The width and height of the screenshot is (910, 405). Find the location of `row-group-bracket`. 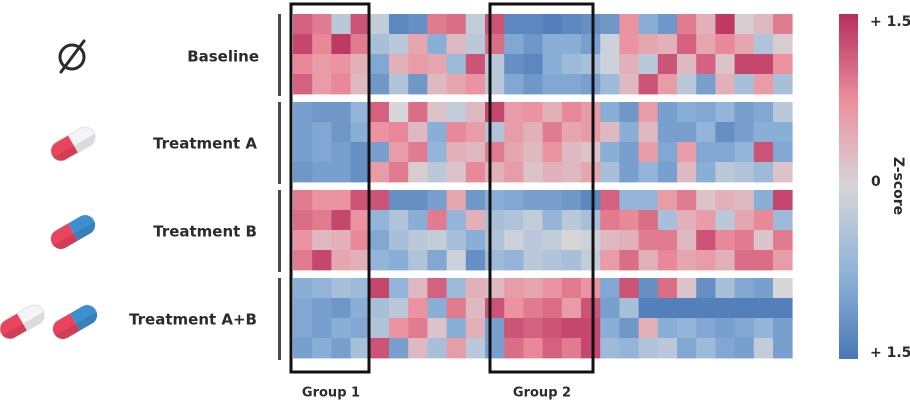

row-group-bracket is located at coordinates (279, 143).